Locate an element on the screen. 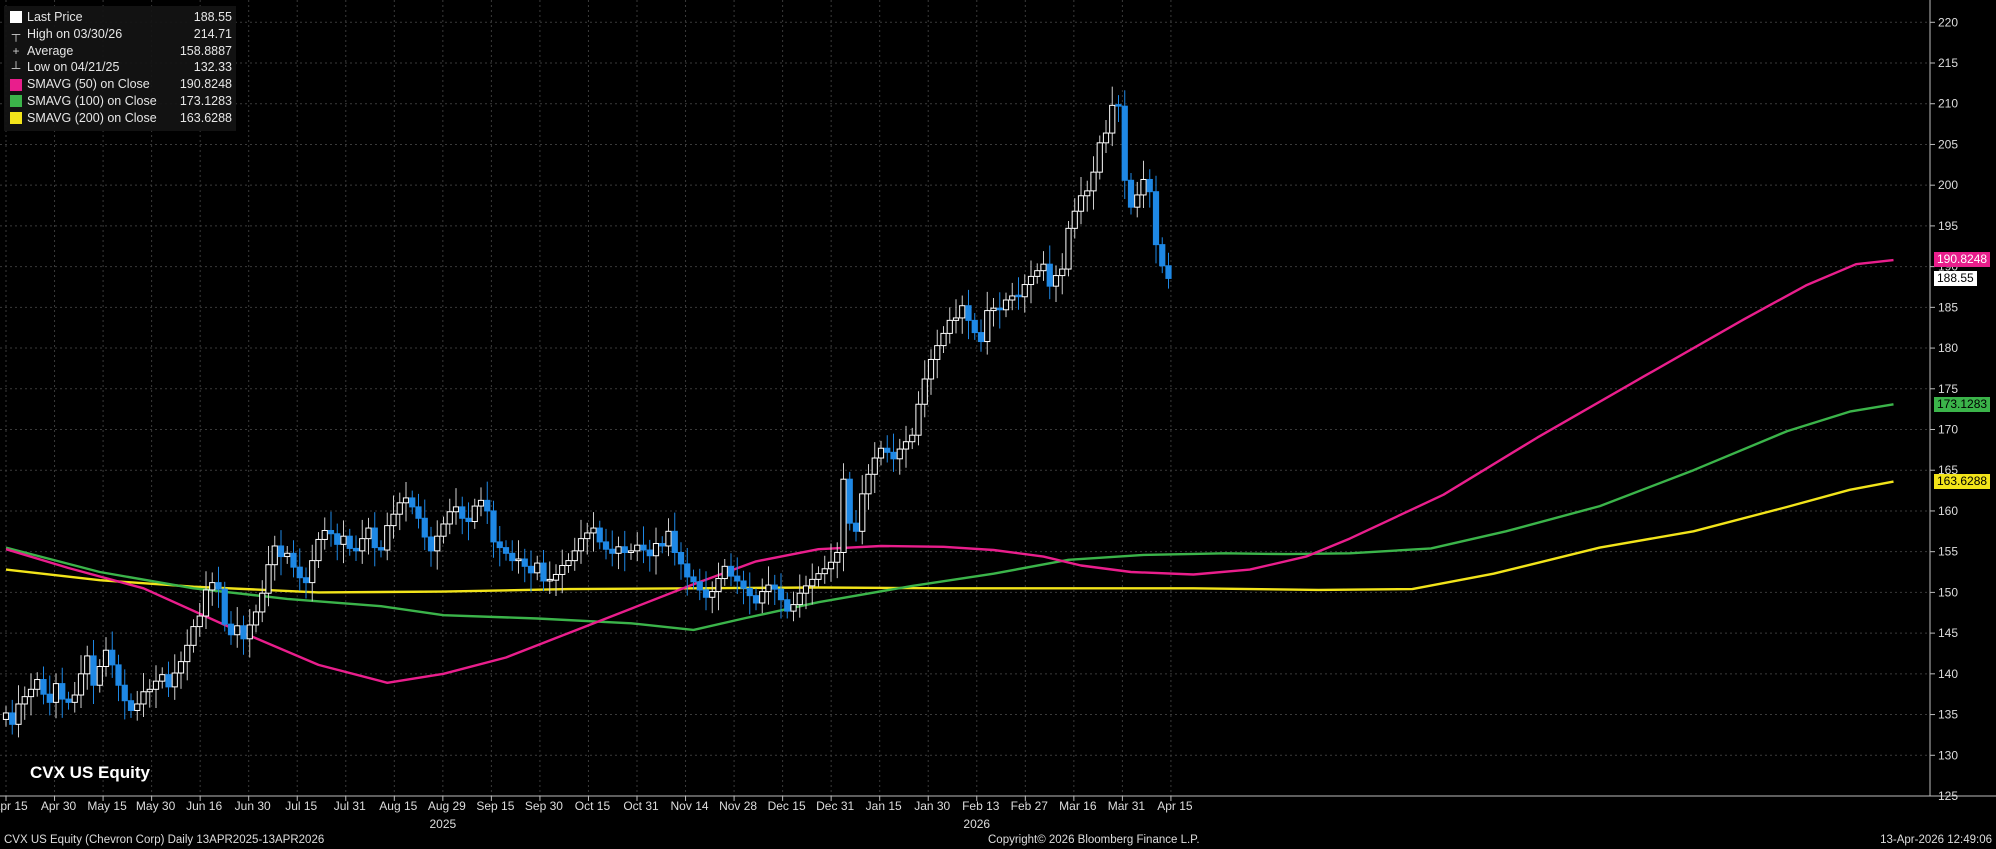  y-tick-label: 150 is located at coordinates (1948, 592).